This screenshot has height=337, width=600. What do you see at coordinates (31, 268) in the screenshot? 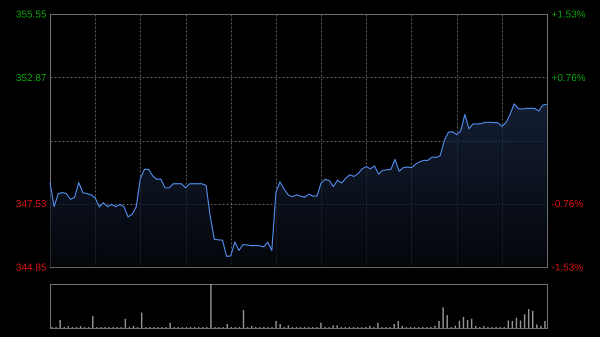
I see `y-tick-label: 344.85` at bounding box center [31, 268].